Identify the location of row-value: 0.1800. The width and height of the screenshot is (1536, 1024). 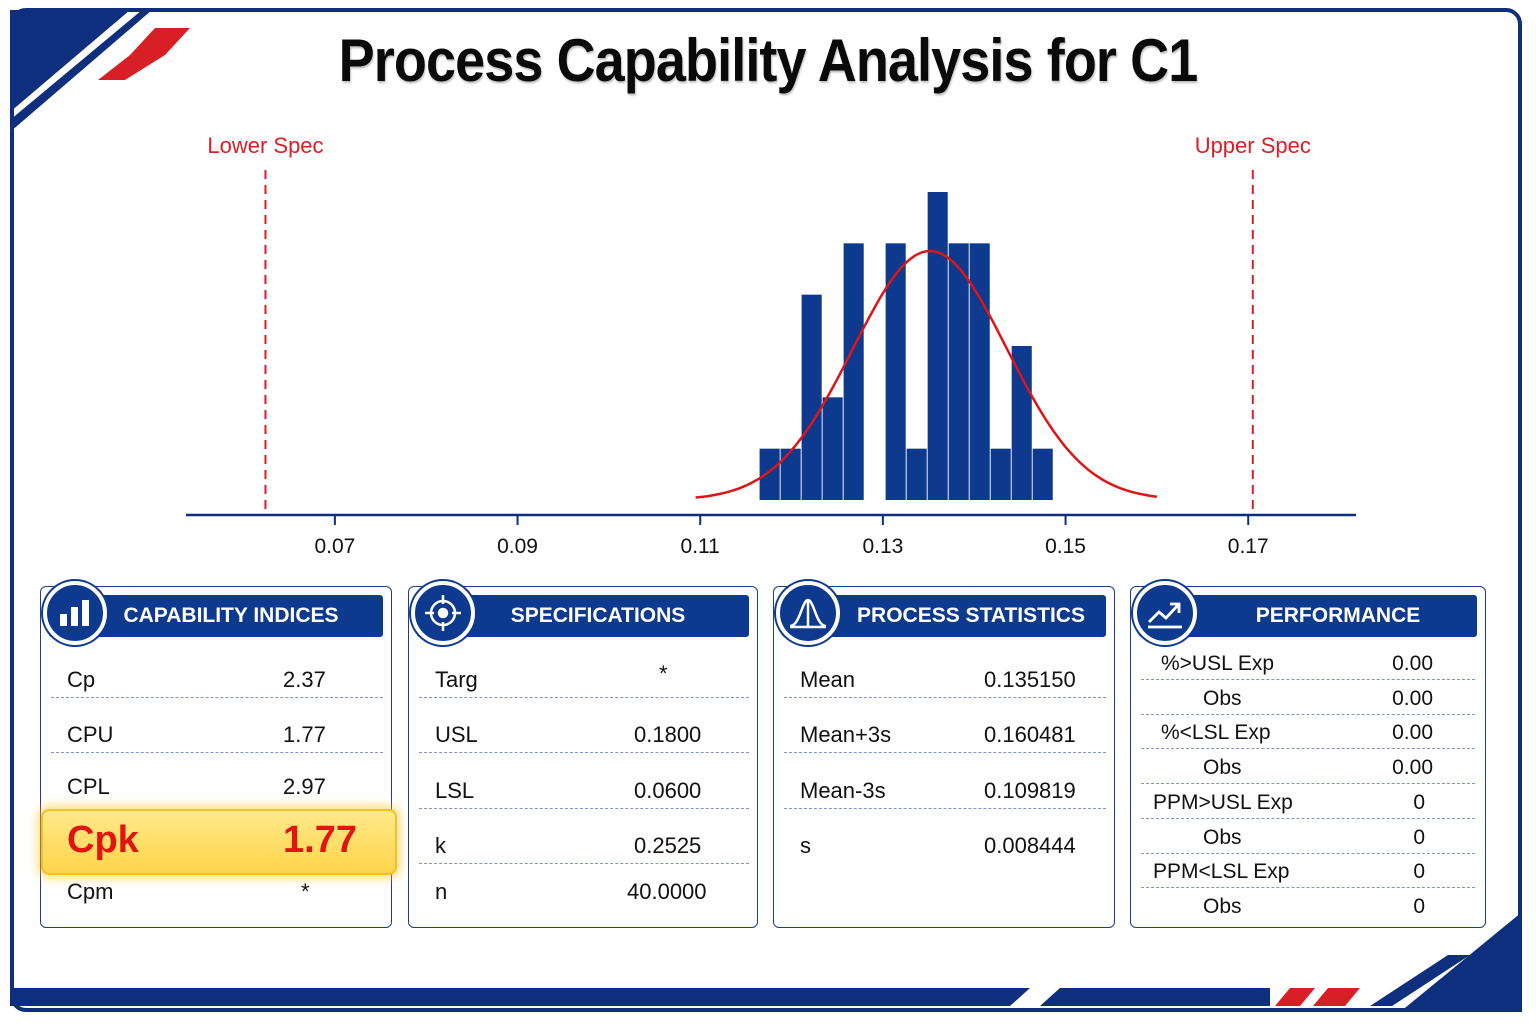
(668, 734).